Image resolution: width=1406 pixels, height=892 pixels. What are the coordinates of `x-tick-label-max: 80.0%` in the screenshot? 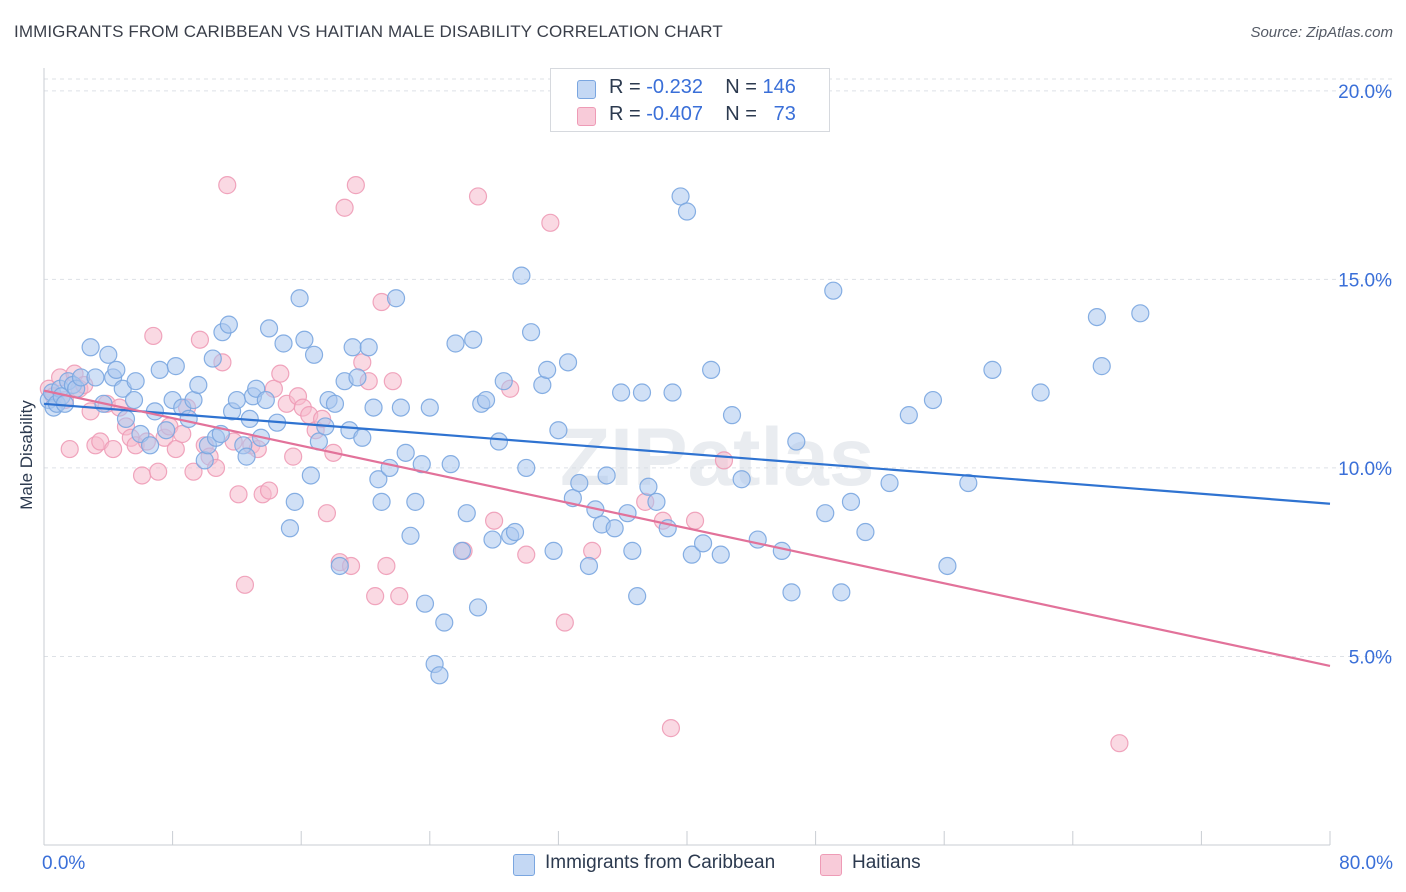 It's located at (1366, 863).